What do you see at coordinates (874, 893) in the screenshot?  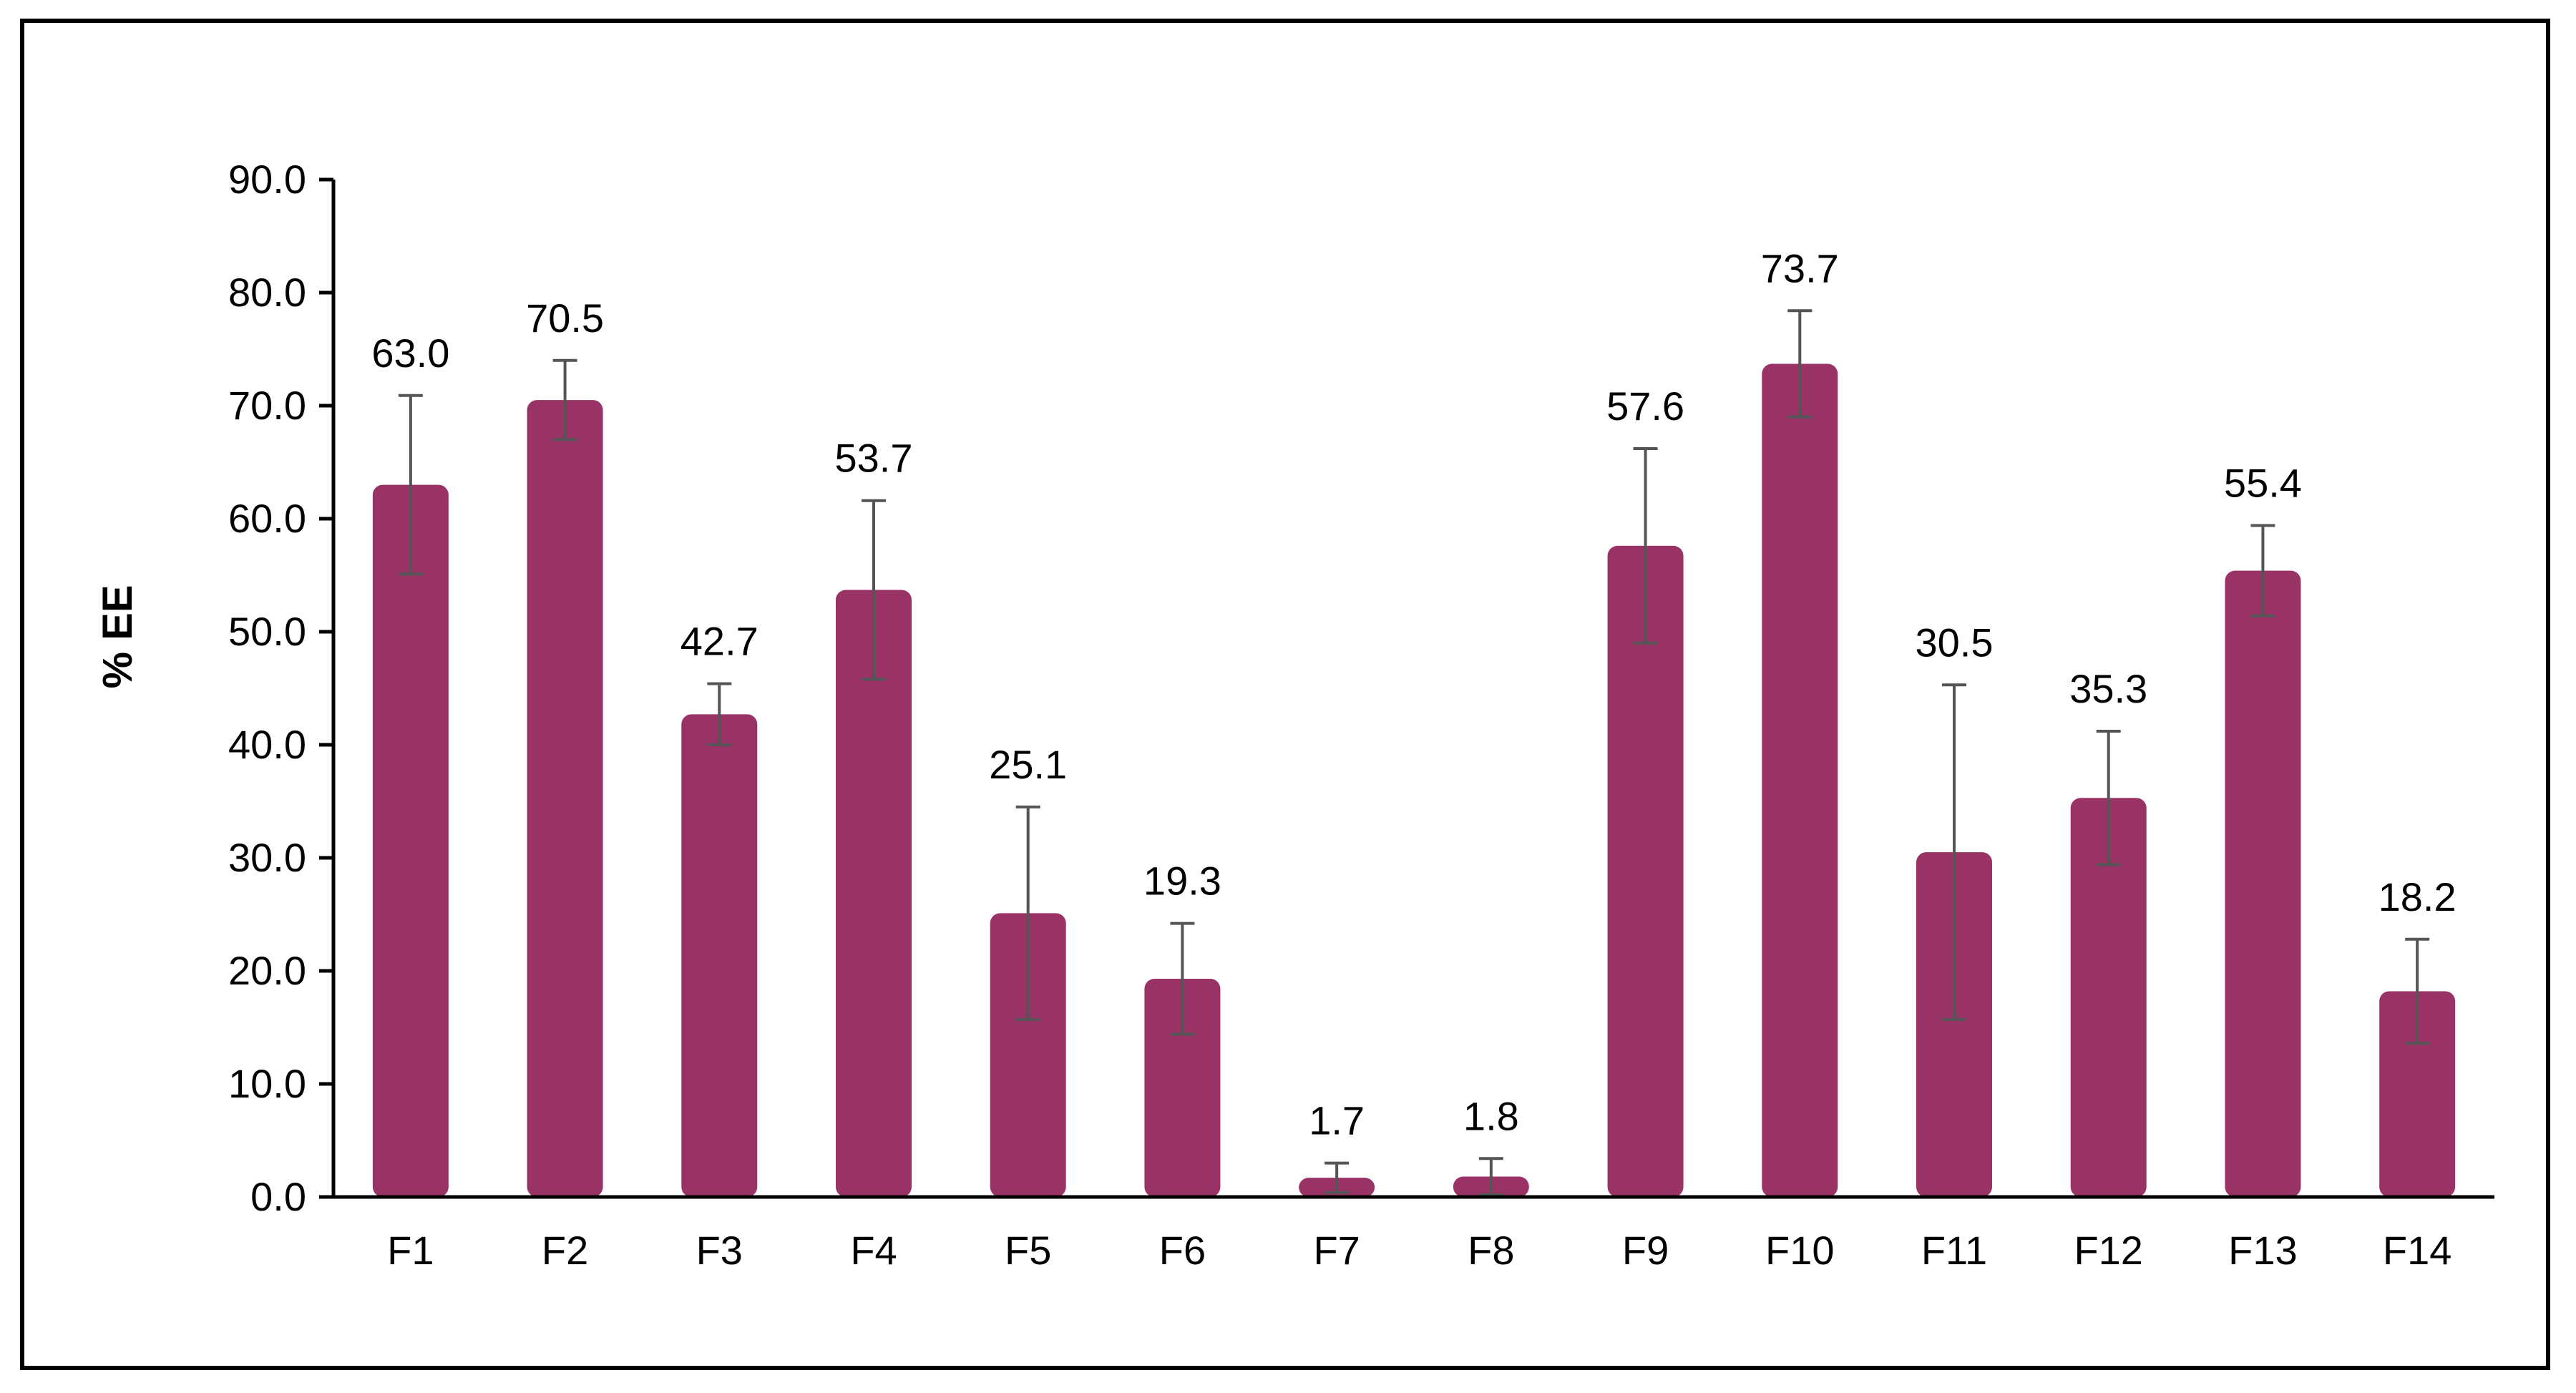 I see `bar-F4` at bounding box center [874, 893].